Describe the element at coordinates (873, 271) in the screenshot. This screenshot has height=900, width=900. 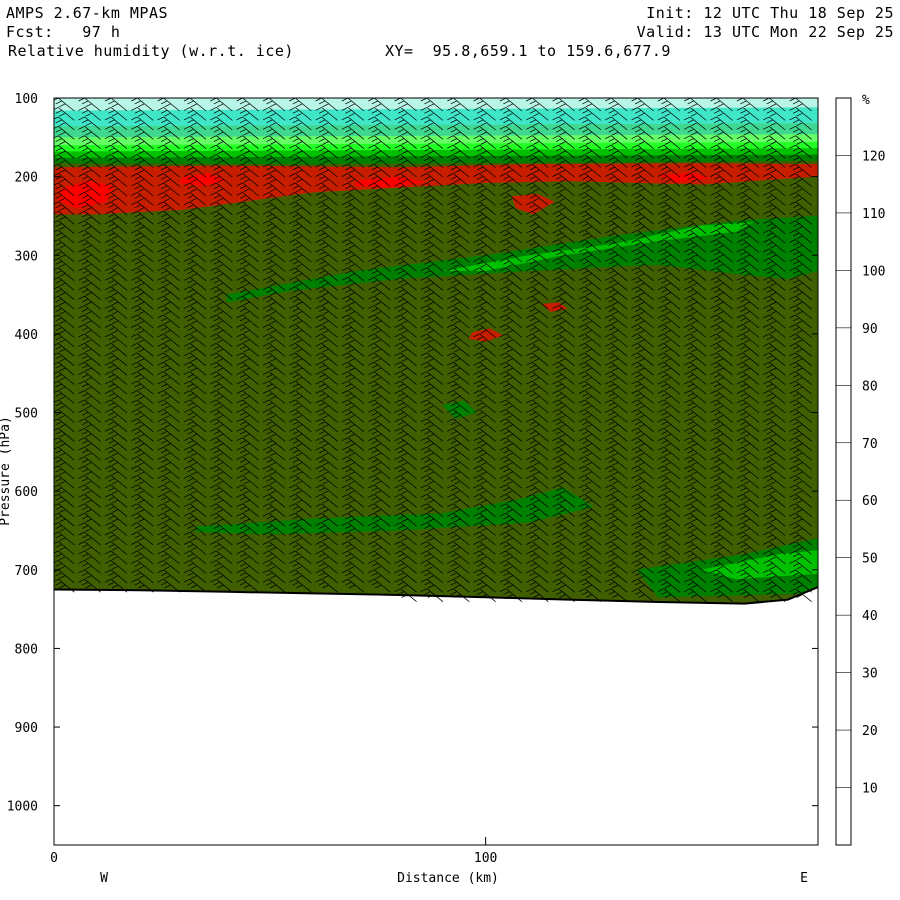
I see `colorbar-label: 100` at that location.